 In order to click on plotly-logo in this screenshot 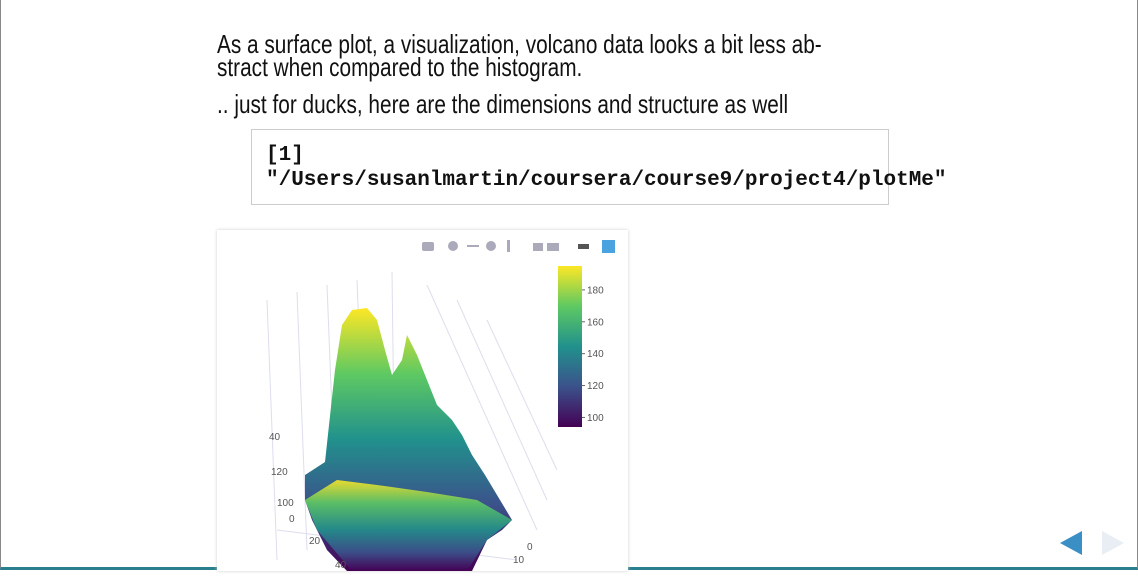, I will do `click(608, 246)`.